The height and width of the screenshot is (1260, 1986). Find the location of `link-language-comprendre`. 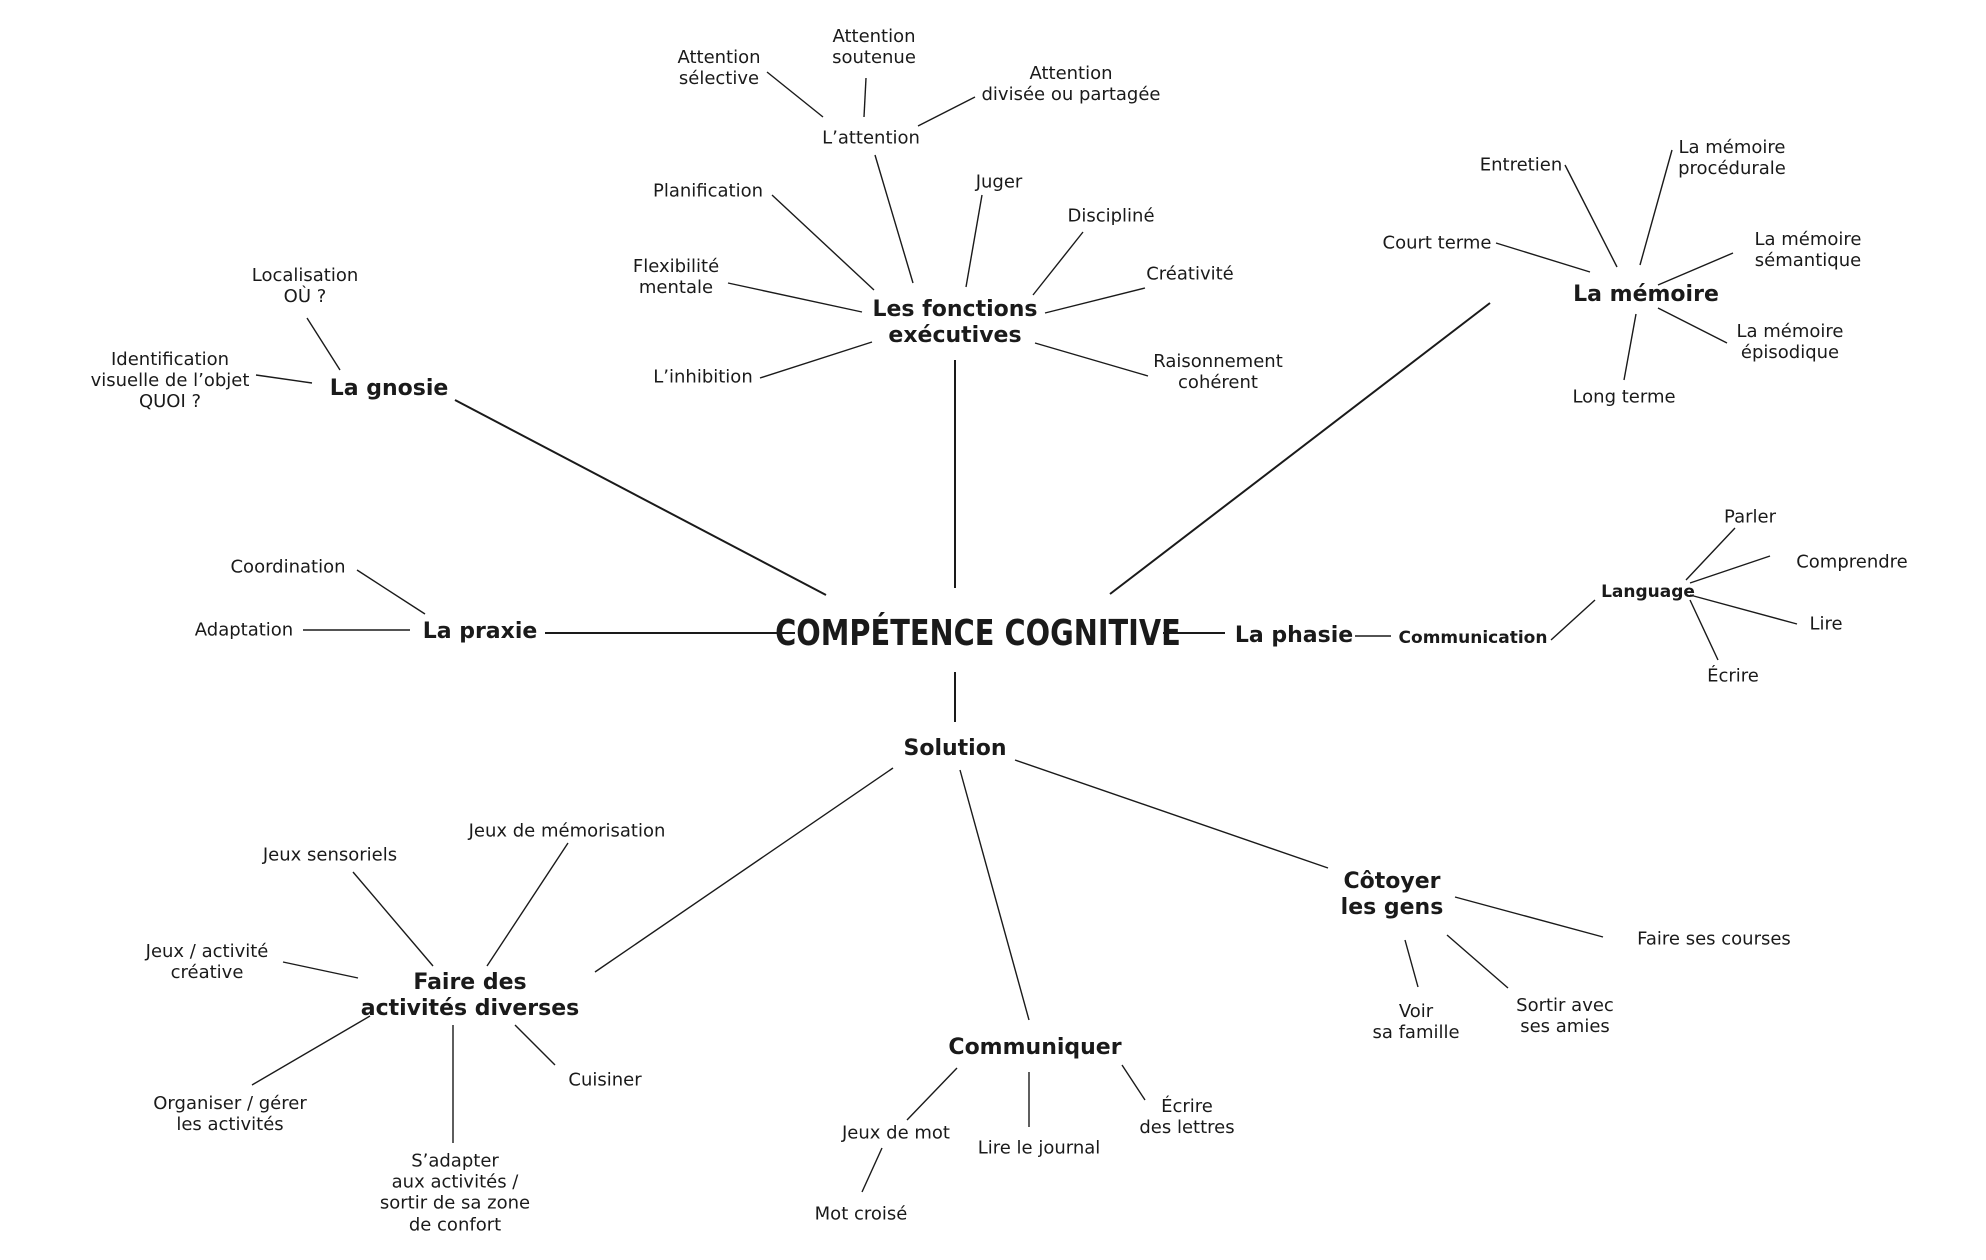

link-language-comprendre is located at coordinates (1730, 569).